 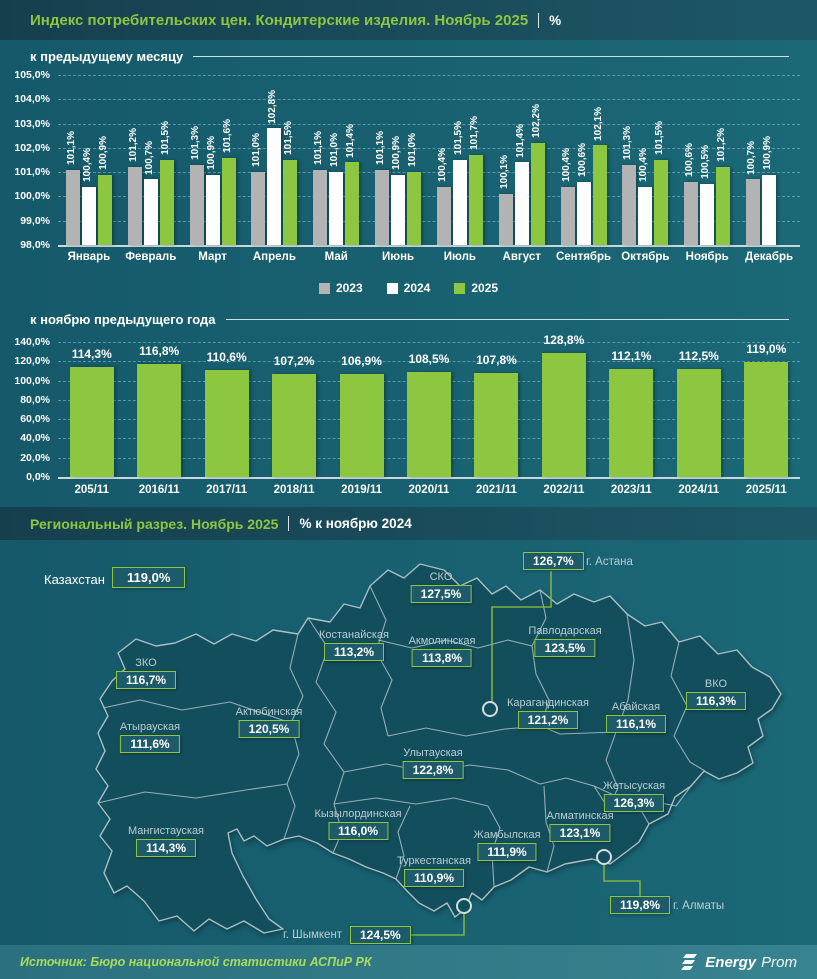 What do you see at coordinates (582, 159) in the screenshot?
I see `bar-value-label: 100,6%` at bounding box center [582, 159].